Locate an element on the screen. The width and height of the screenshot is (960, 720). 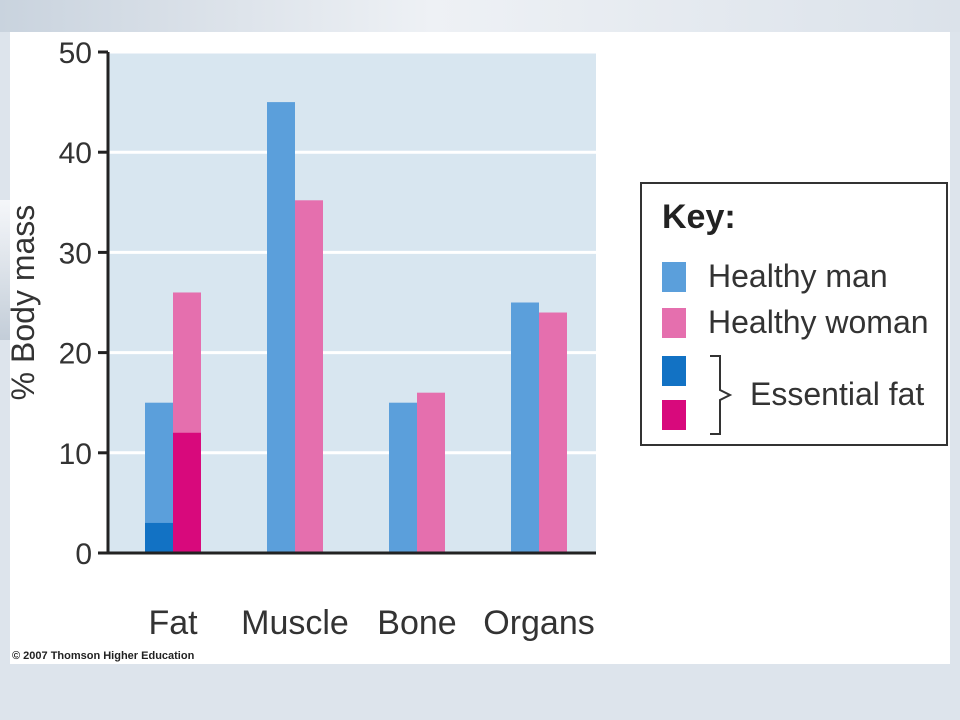
key-swatch-healthy-man is located at coordinates (674, 277).